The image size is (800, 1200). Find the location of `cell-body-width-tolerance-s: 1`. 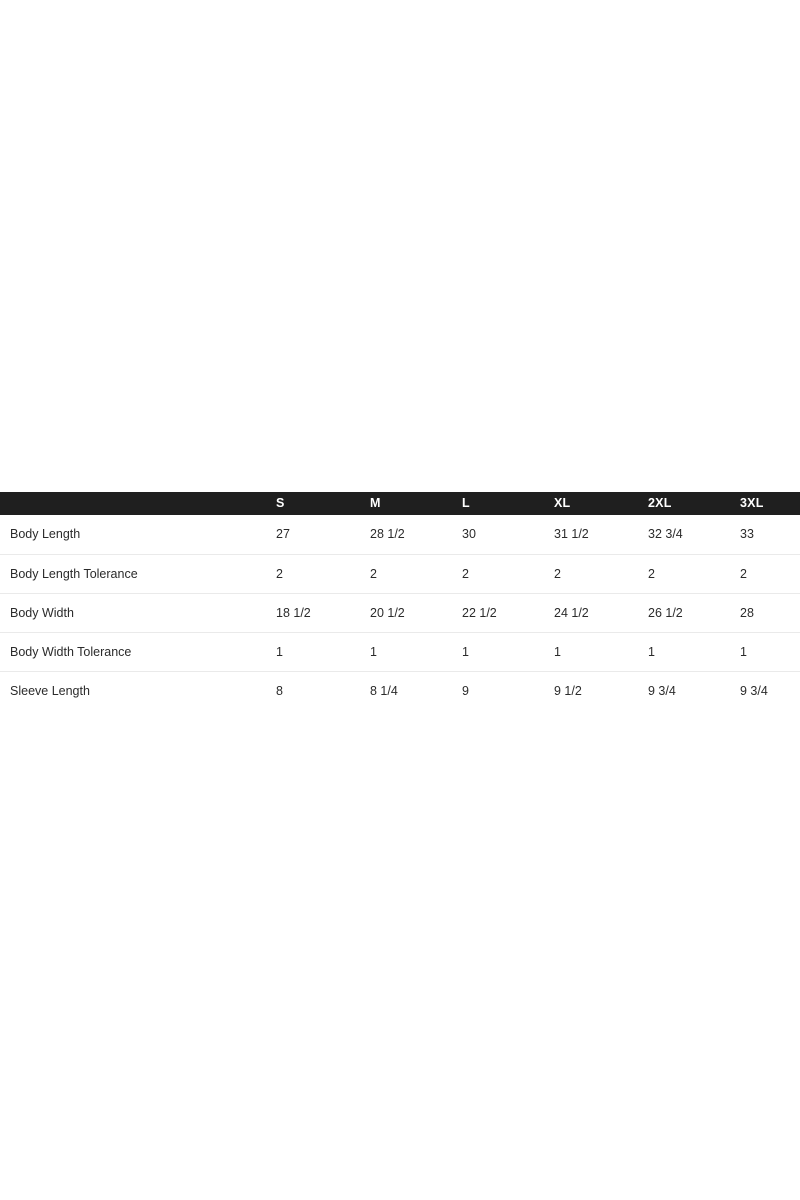

cell-body-width-tolerance-s: 1 is located at coordinates (279, 651).